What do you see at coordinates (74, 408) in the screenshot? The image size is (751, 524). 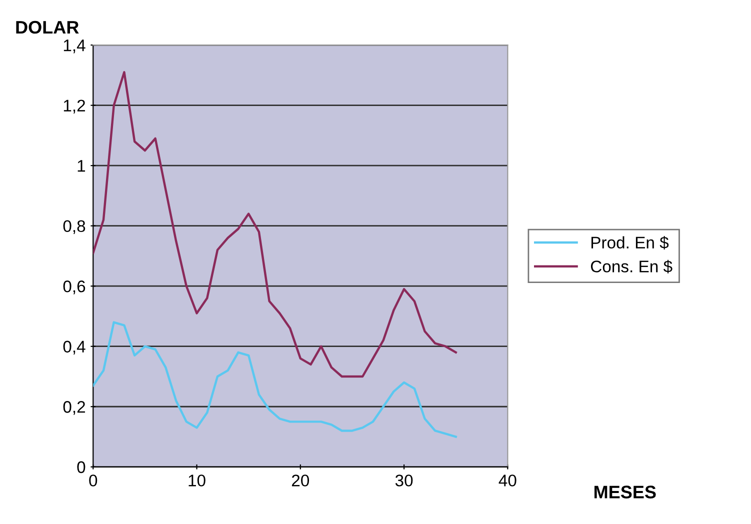 I see `y-tick-label: 0,2` at bounding box center [74, 408].